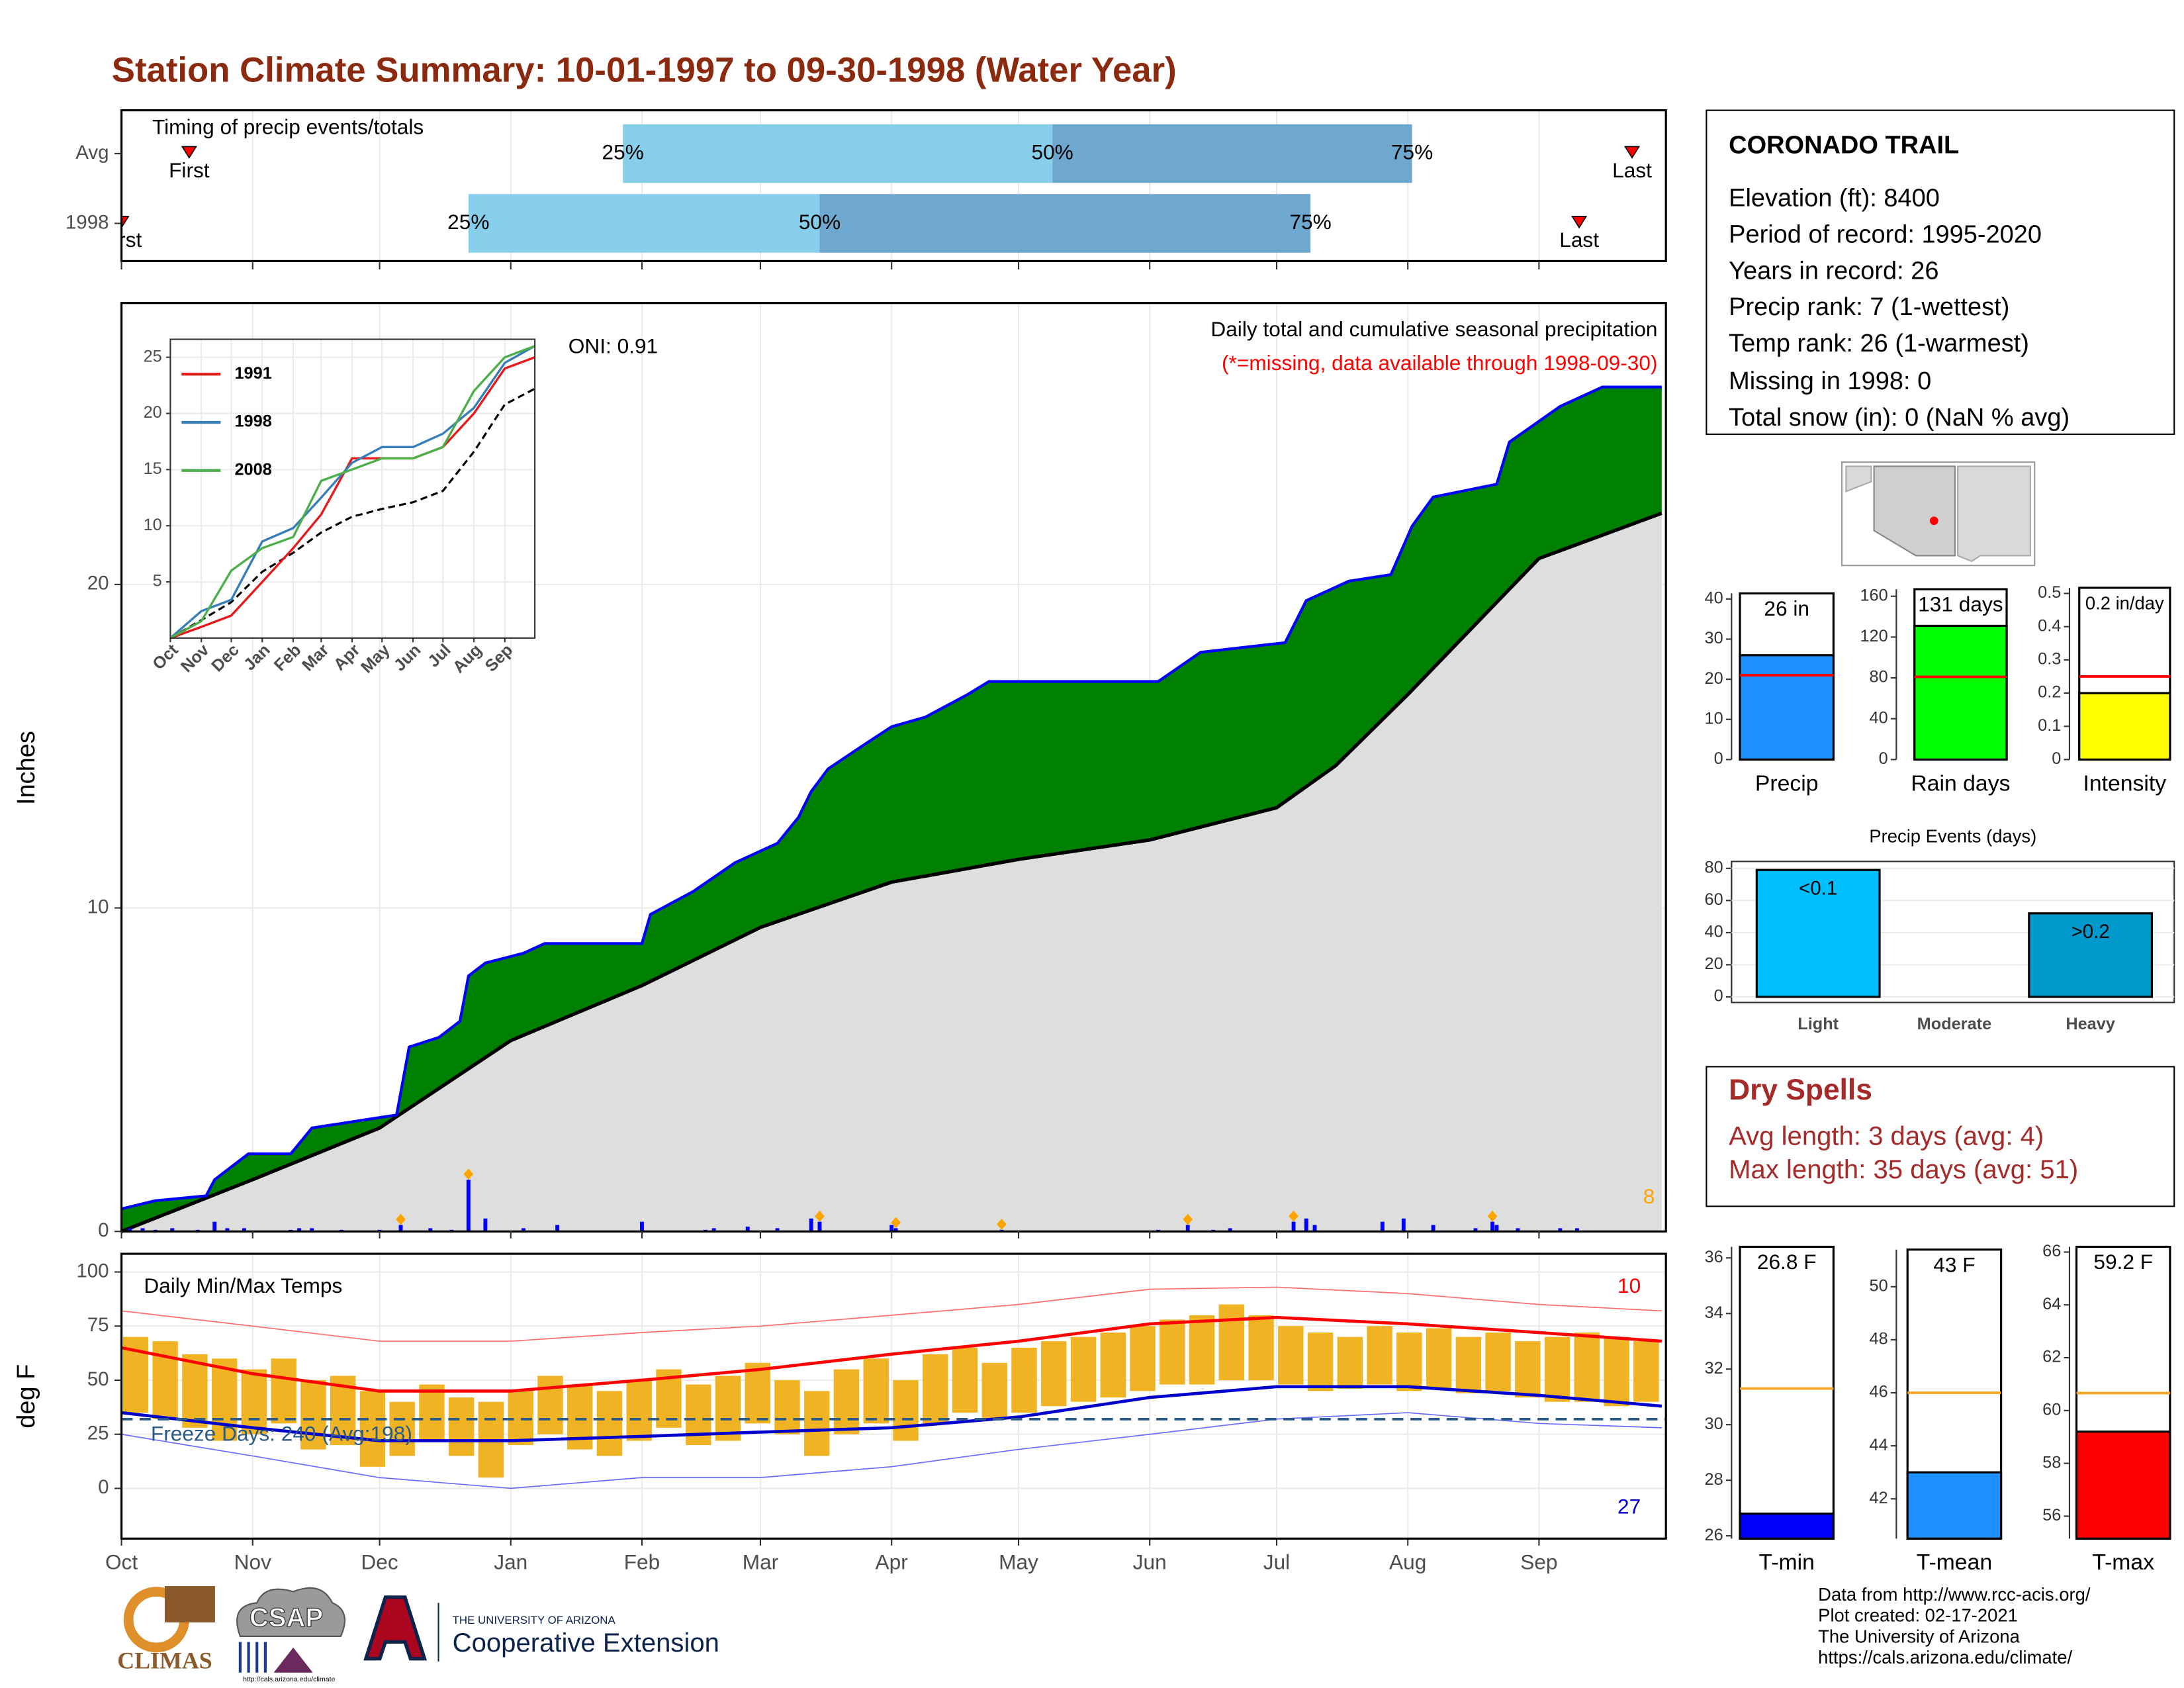 The width and height of the screenshot is (2184, 1688). What do you see at coordinates (534, 1620) in the screenshot?
I see `ua-name: THE UNIVERSITY OF ARIZONA` at bounding box center [534, 1620].